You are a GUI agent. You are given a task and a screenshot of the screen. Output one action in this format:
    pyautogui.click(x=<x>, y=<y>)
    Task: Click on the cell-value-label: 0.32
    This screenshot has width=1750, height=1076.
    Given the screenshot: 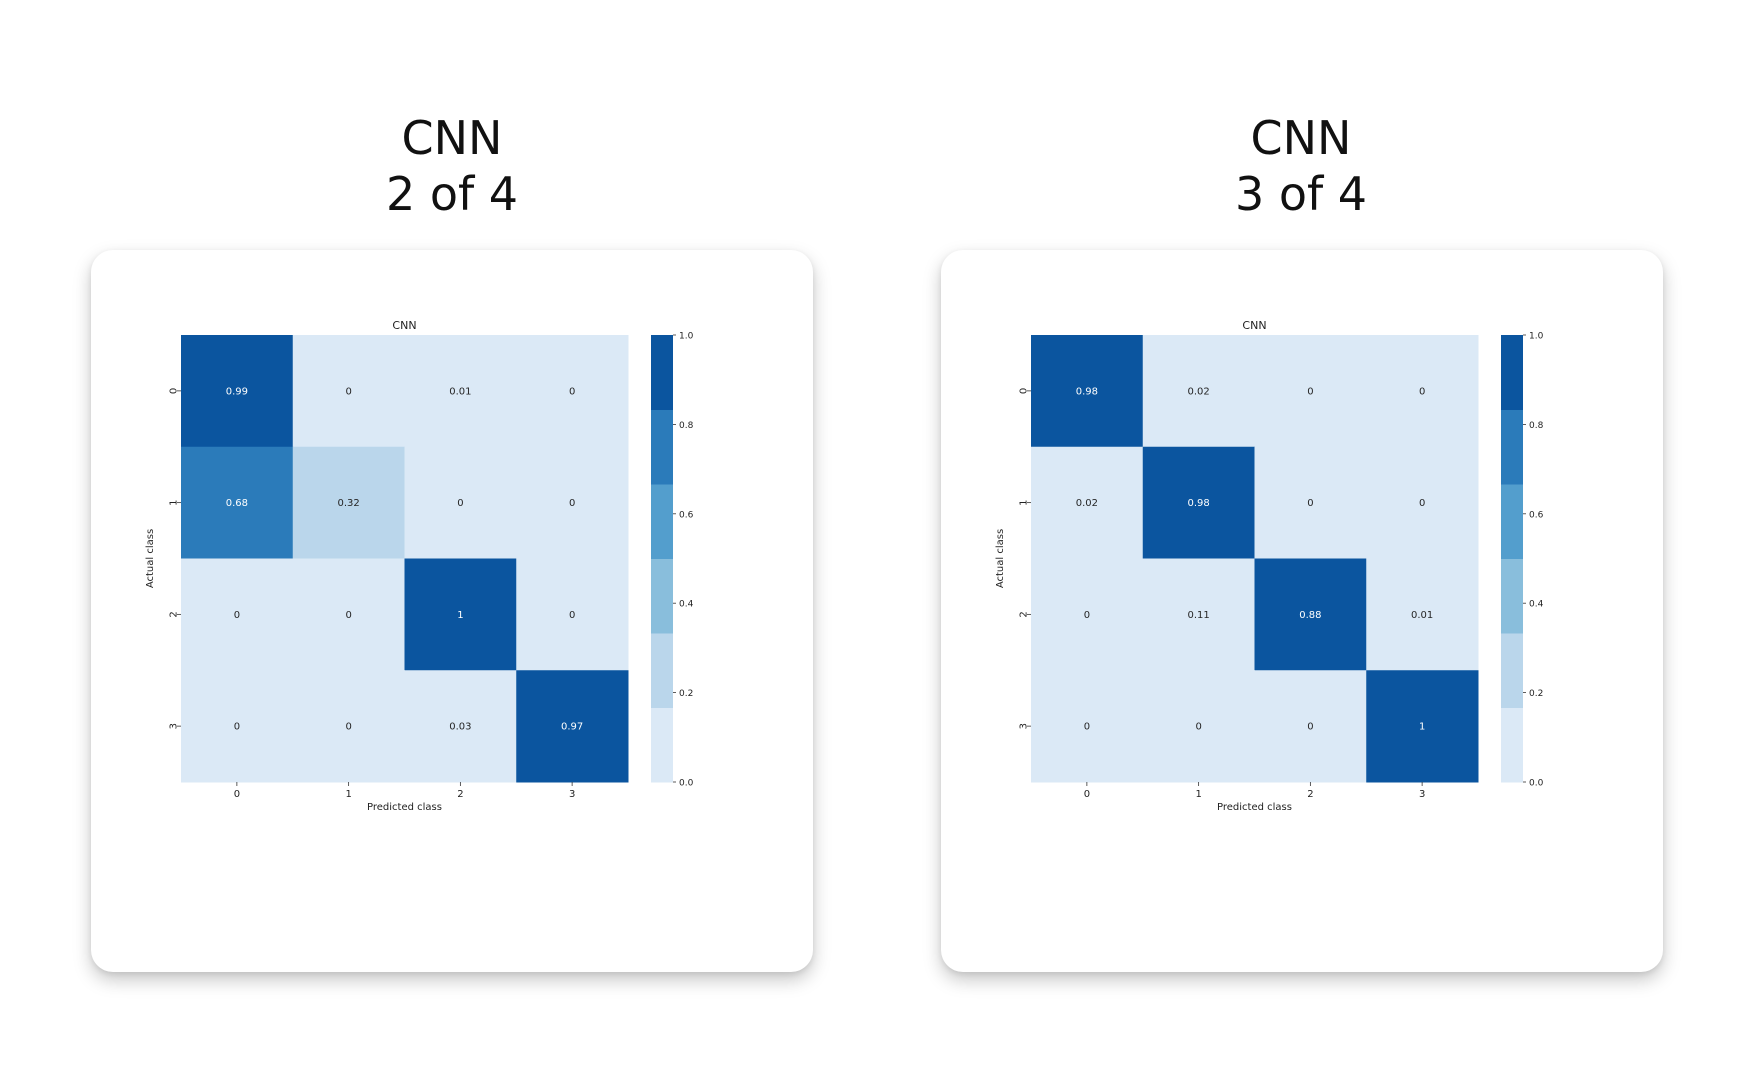 What is the action you would take?
    pyautogui.click(x=348, y=503)
    